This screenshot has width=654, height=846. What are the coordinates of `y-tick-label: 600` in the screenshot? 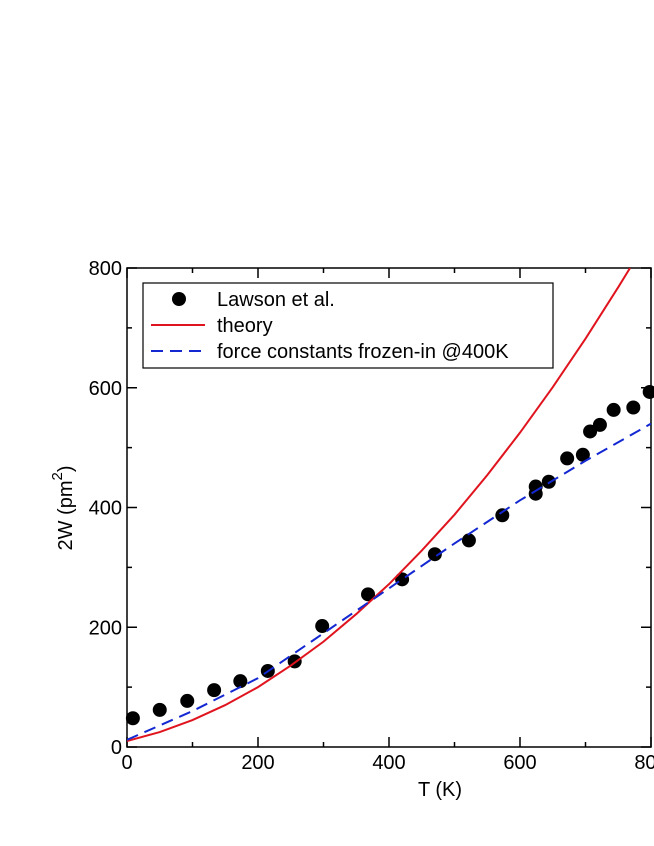 It's located at (105, 389).